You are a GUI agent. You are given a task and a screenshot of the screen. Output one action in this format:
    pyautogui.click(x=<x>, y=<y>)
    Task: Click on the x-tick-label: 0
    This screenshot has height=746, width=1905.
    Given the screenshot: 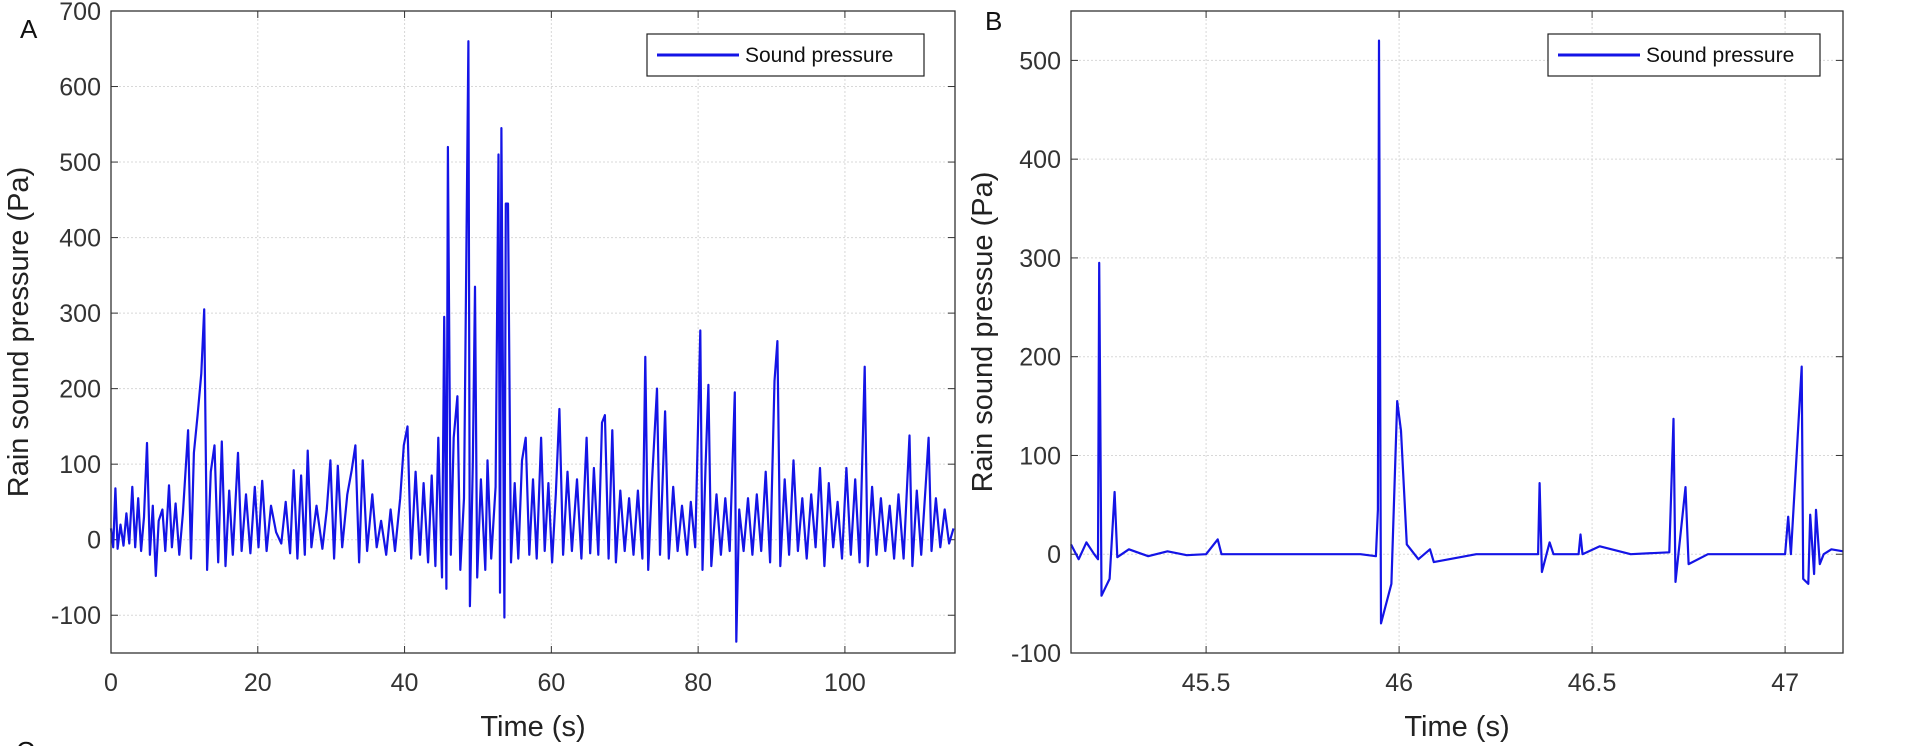 What is the action you would take?
    pyautogui.click(x=111, y=683)
    